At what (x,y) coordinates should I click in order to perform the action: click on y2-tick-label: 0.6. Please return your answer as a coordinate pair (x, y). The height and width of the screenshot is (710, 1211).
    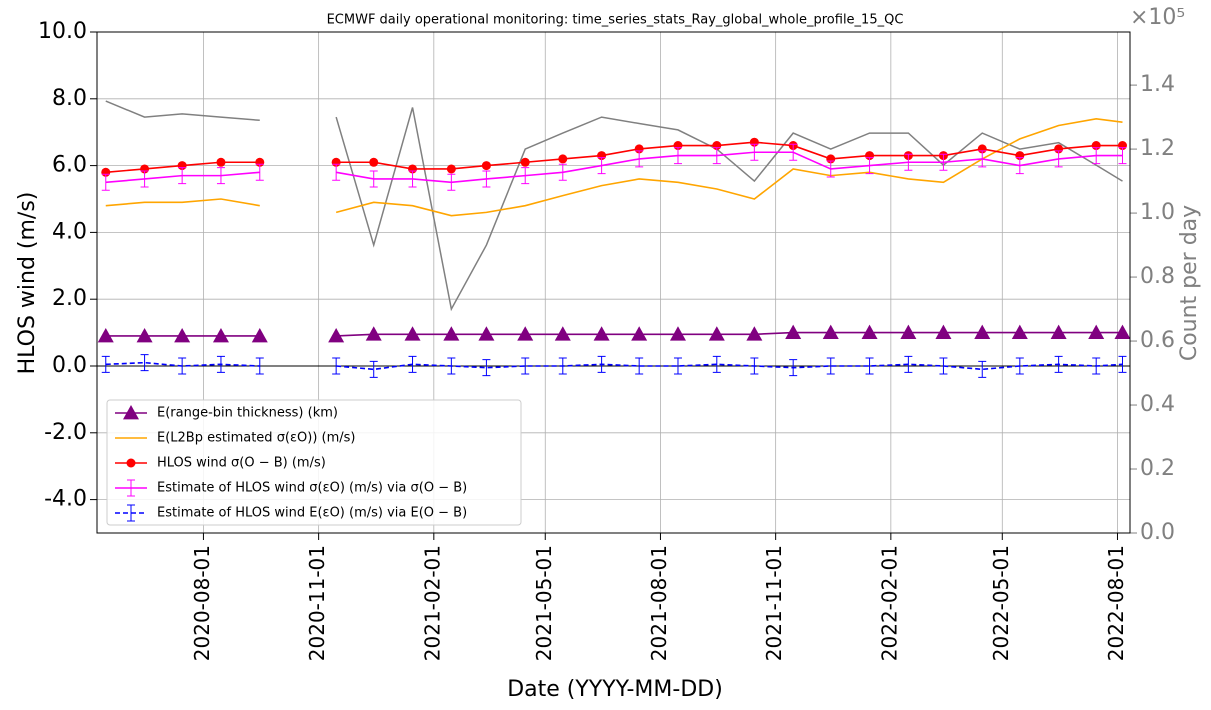
    Looking at the image, I should click on (1157, 340).